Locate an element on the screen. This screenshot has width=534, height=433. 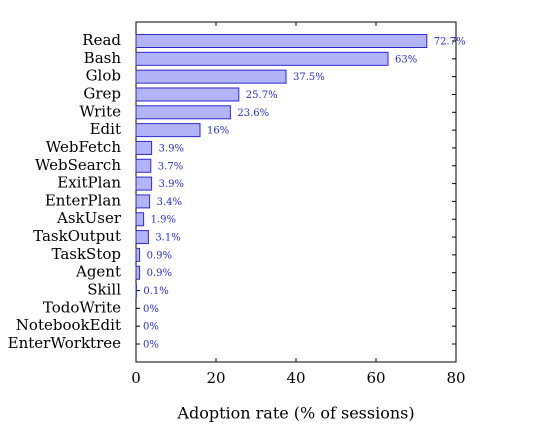
value-label: 0.1% is located at coordinates (155, 291).